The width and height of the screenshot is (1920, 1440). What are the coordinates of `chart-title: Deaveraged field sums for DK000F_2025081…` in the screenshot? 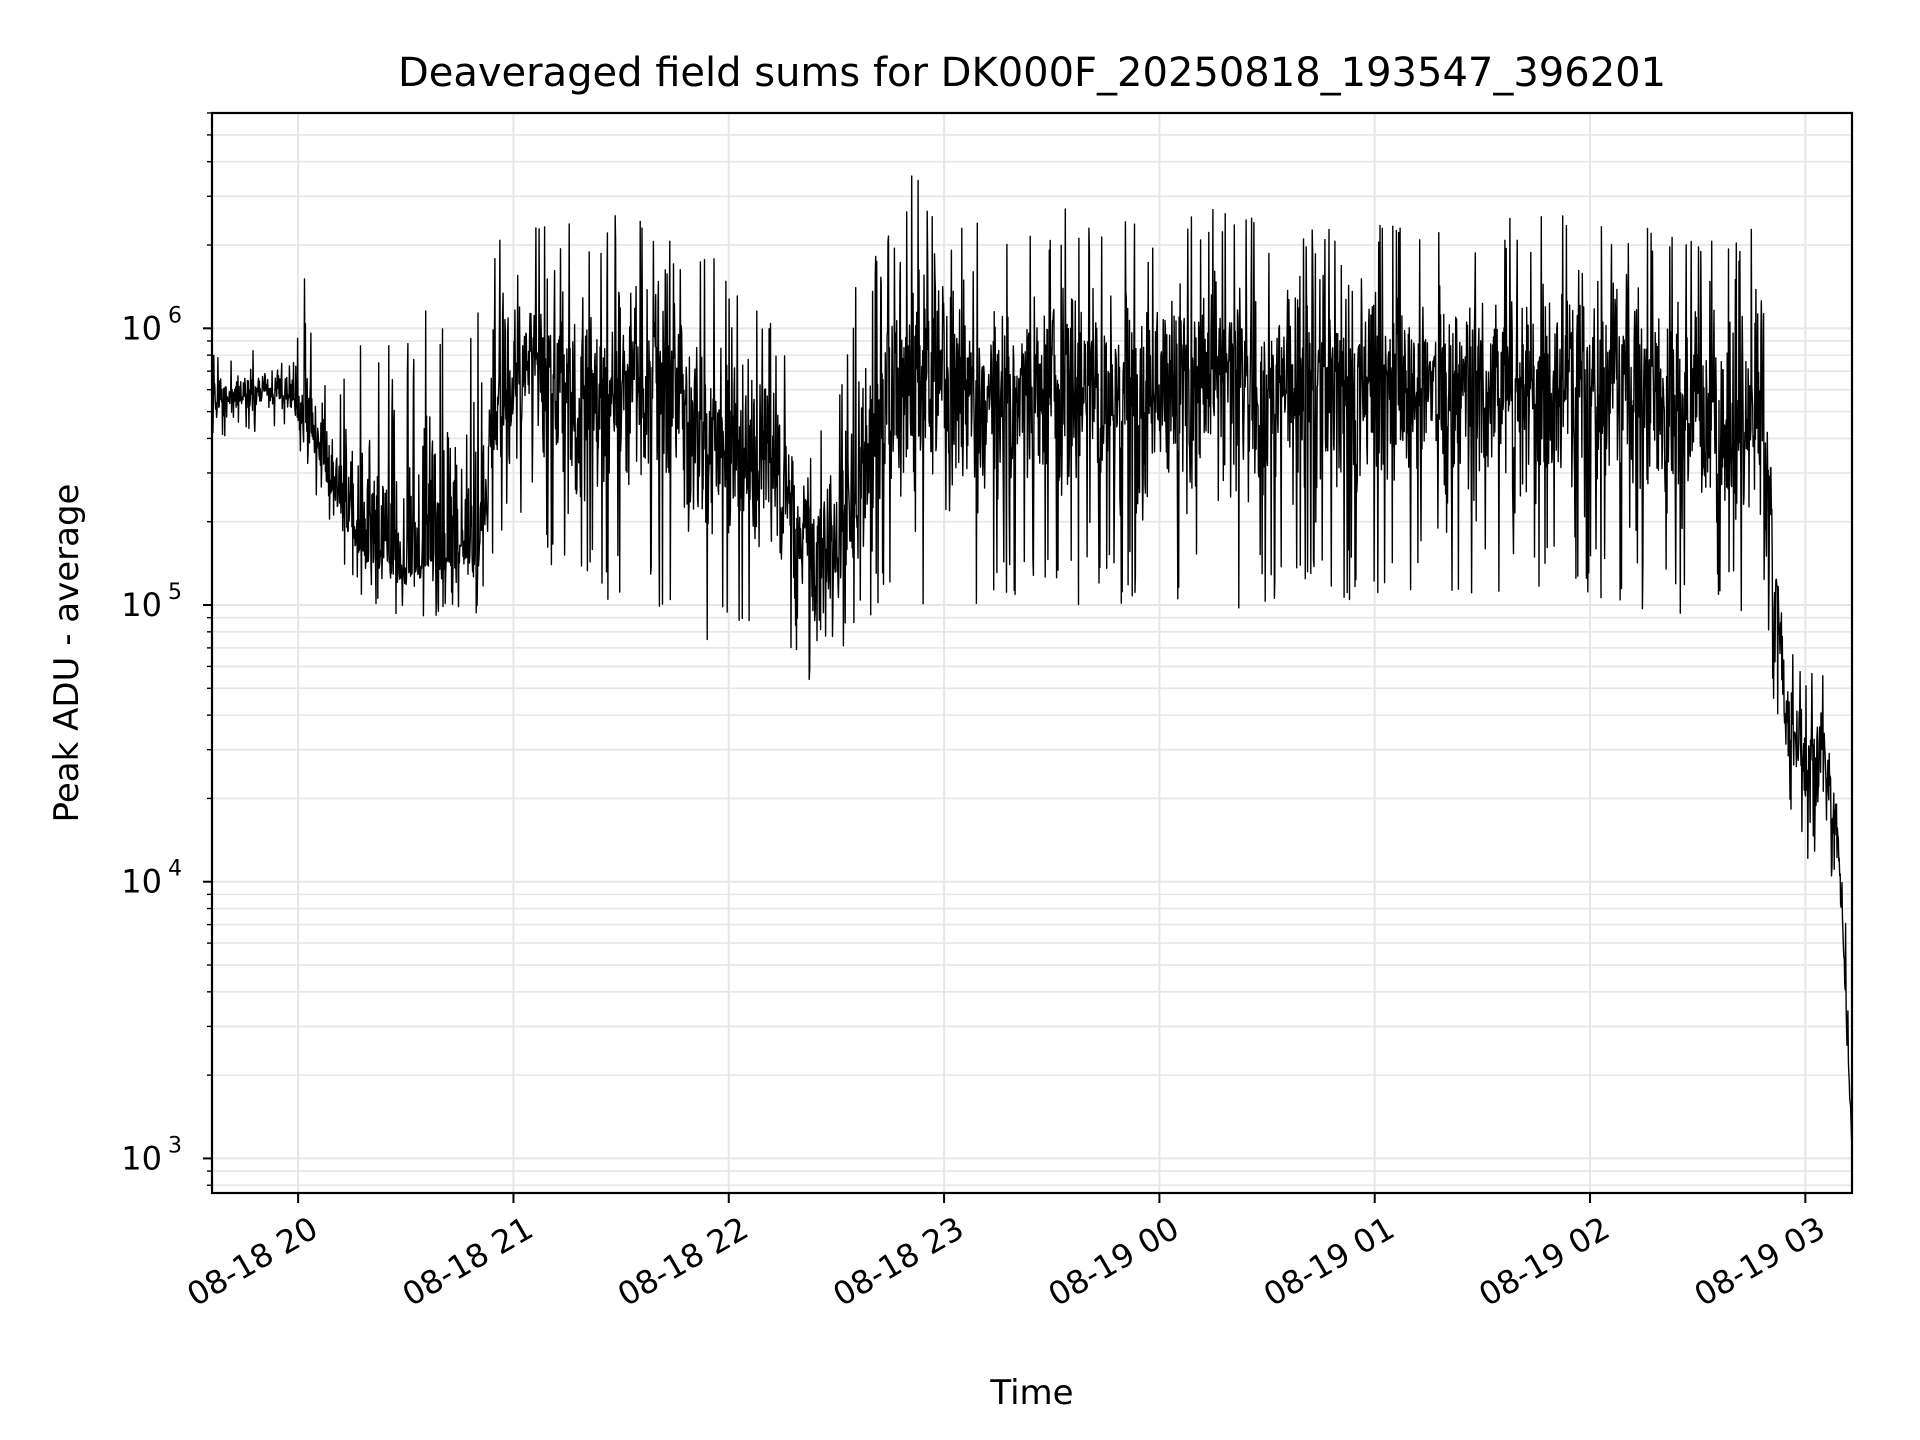 It's located at (1032, 73).